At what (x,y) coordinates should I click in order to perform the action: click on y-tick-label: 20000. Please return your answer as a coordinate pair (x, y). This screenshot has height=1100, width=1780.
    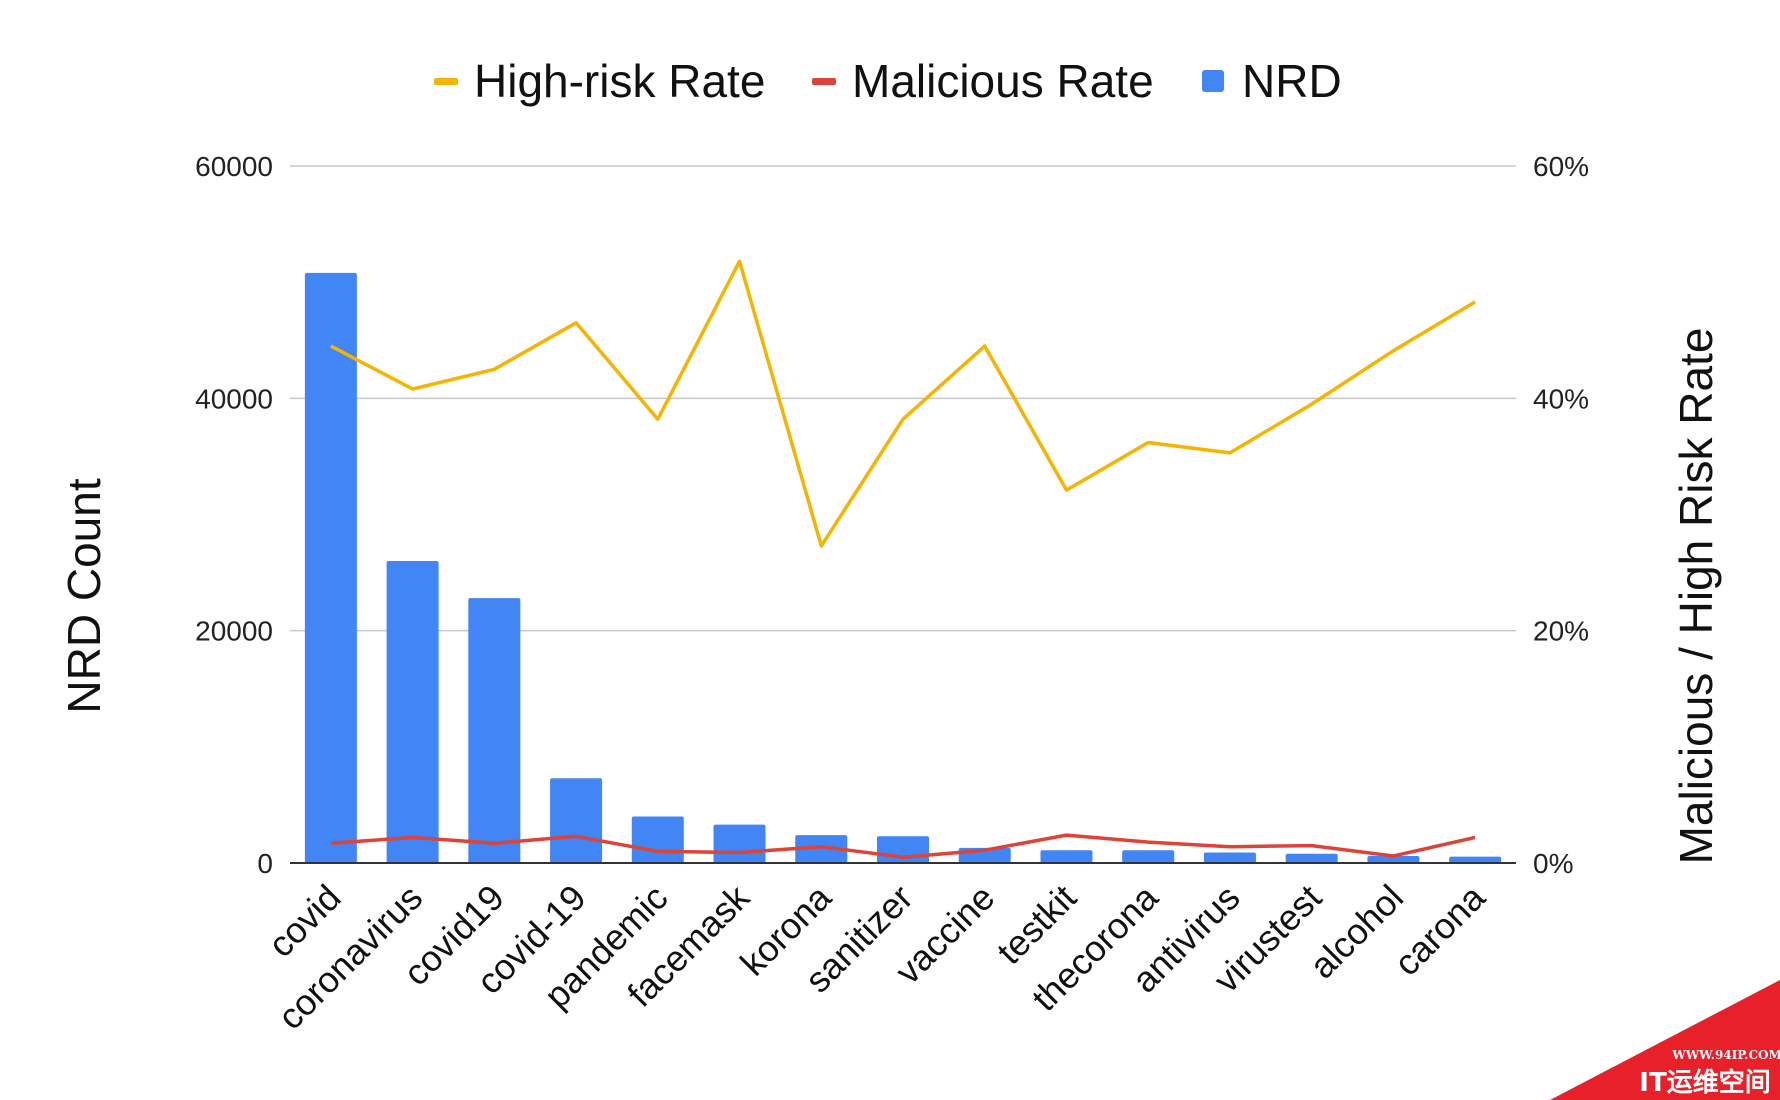
    Looking at the image, I should click on (234, 631).